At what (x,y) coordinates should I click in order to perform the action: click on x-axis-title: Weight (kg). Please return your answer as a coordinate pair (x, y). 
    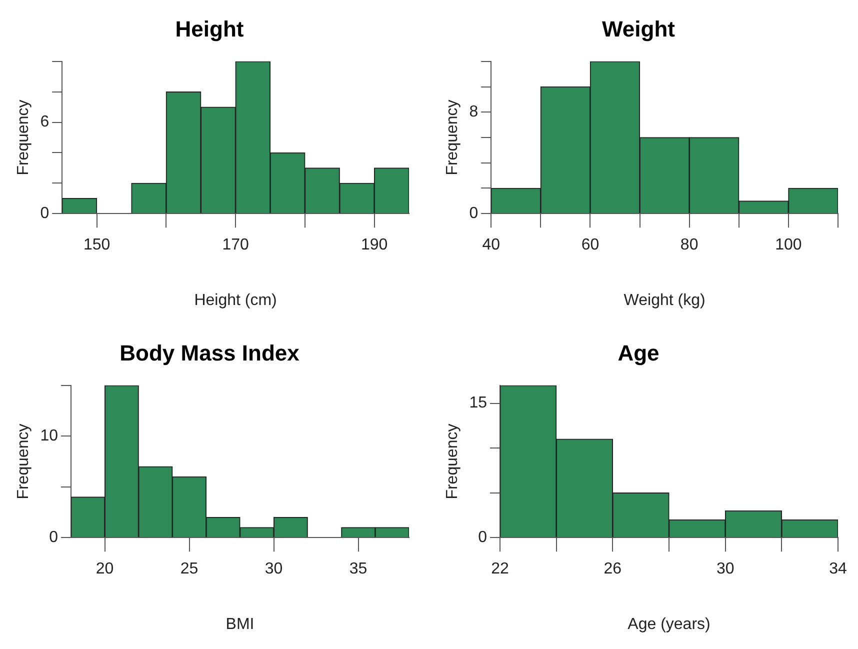
    Looking at the image, I should click on (665, 300).